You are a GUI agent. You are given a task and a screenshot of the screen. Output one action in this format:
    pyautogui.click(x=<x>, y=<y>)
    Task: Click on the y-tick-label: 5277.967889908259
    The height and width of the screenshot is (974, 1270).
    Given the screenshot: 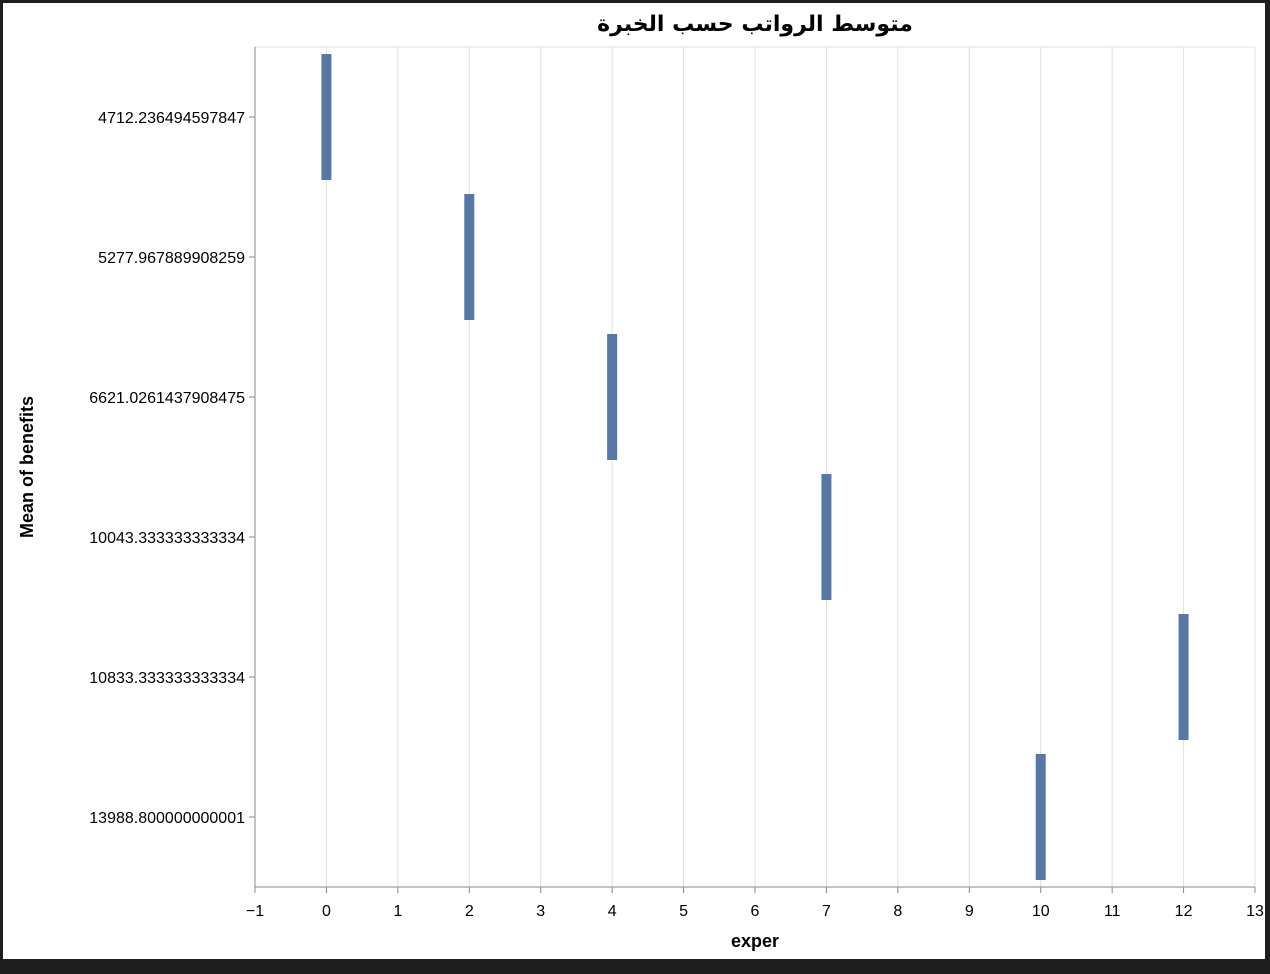 What is the action you would take?
    pyautogui.click(x=171, y=258)
    